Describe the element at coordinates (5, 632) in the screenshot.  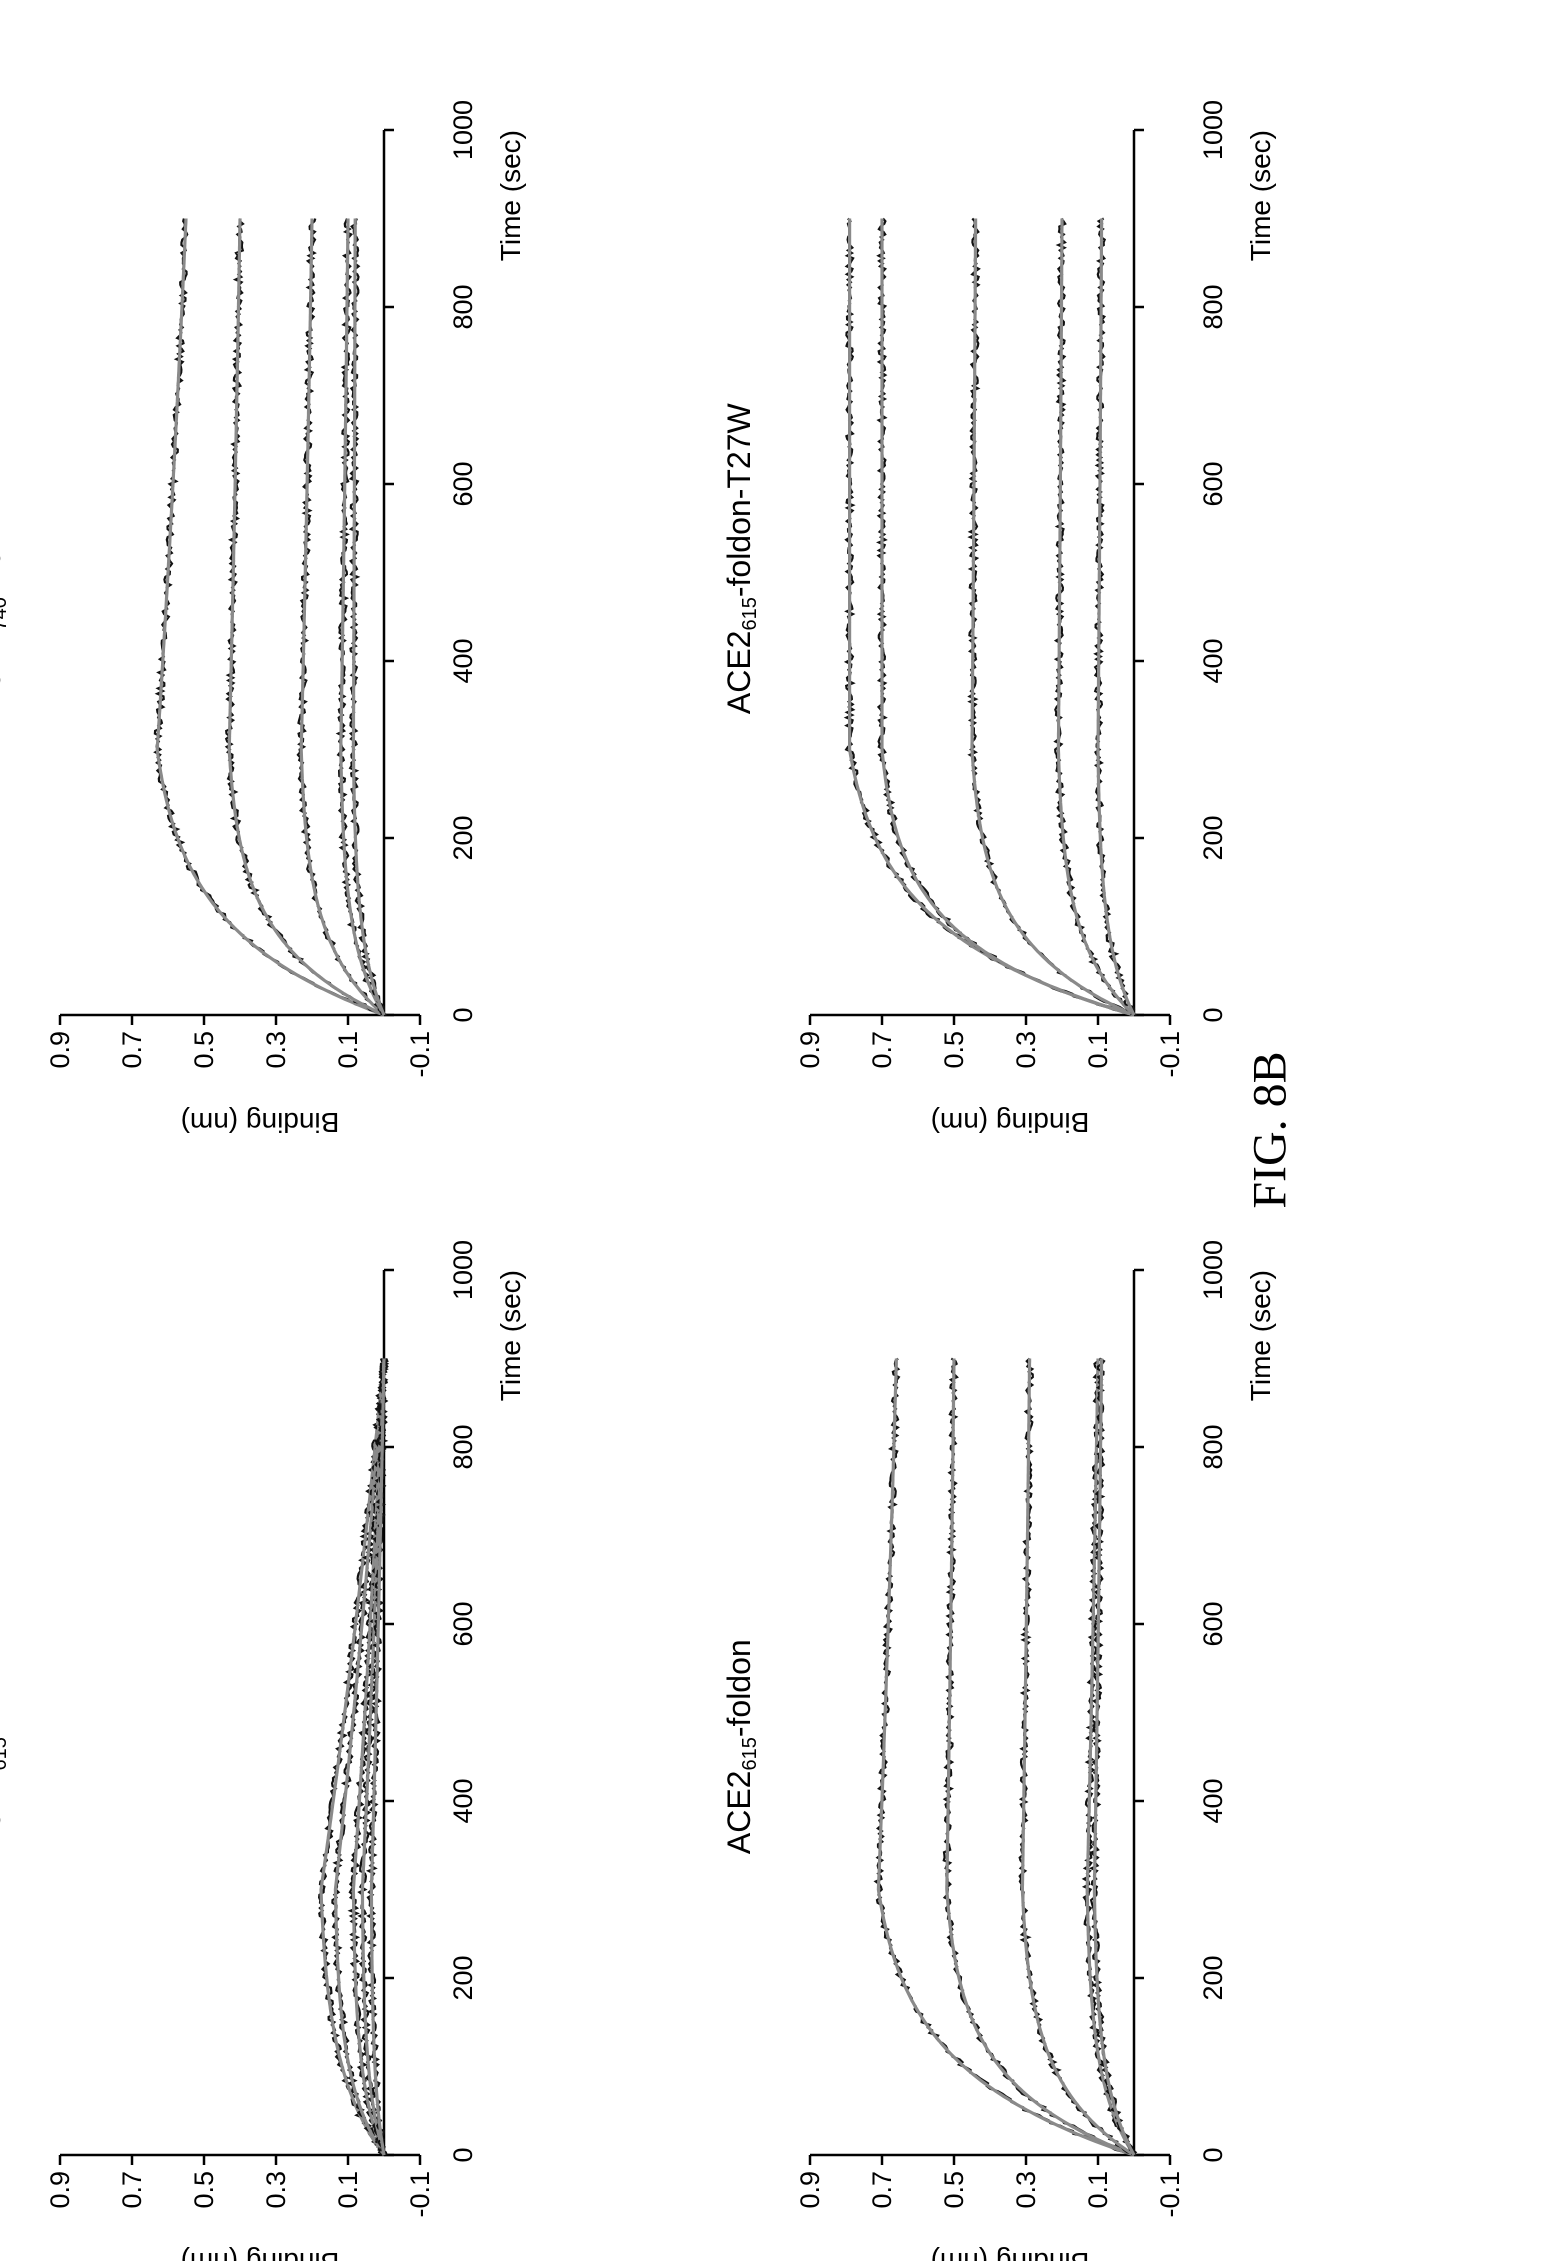
I see `chart-title: ACE2740-Fc` at that location.